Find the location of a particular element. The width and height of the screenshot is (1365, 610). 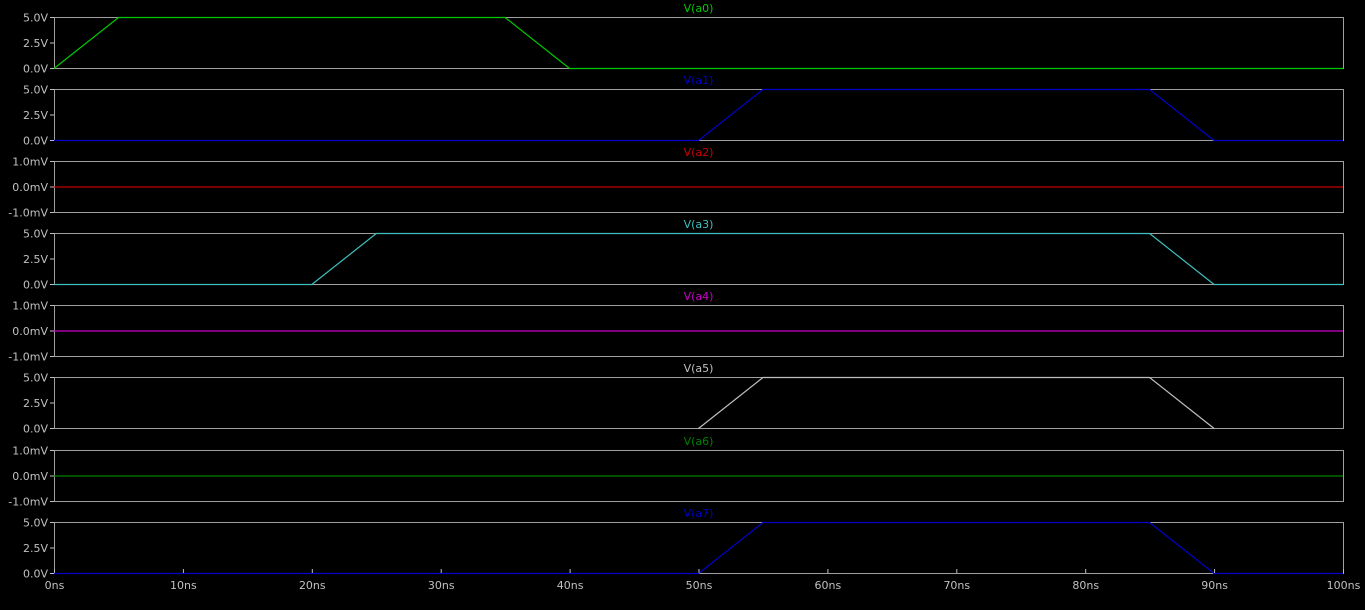

trace-panel-0: 5.0V 2.5V 0.0V V(a0) is located at coordinates (683, 39).